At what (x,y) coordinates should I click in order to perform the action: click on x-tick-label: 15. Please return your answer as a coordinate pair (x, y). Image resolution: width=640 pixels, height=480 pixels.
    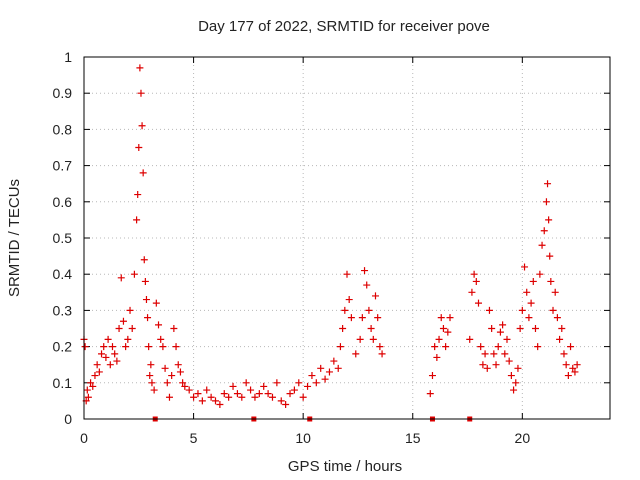
    Looking at the image, I should click on (413, 438).